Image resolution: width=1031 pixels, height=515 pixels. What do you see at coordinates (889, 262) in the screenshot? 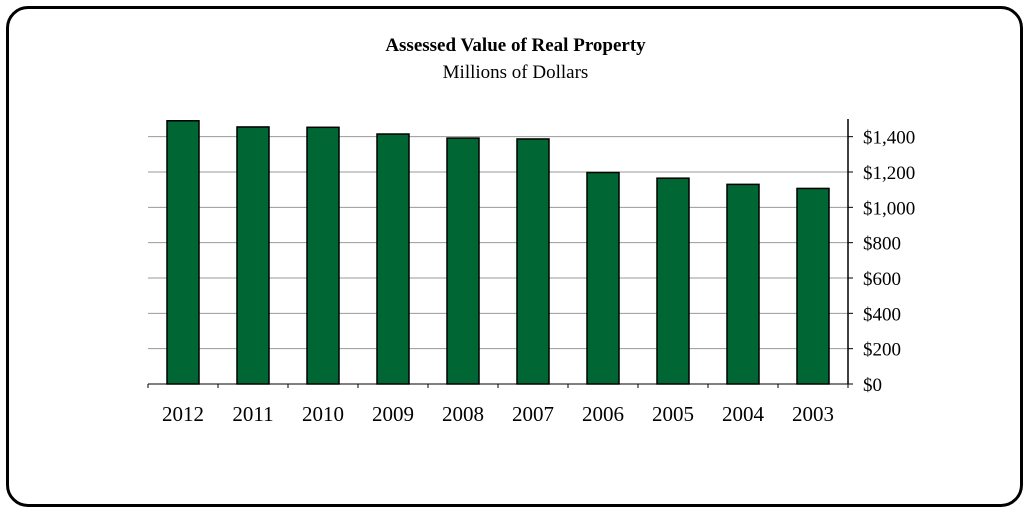
I see `y-tick-labels: $0 $200 $400 $600 $800 $1,000 $1,200 $1,400` at bounding box center [889, 262].